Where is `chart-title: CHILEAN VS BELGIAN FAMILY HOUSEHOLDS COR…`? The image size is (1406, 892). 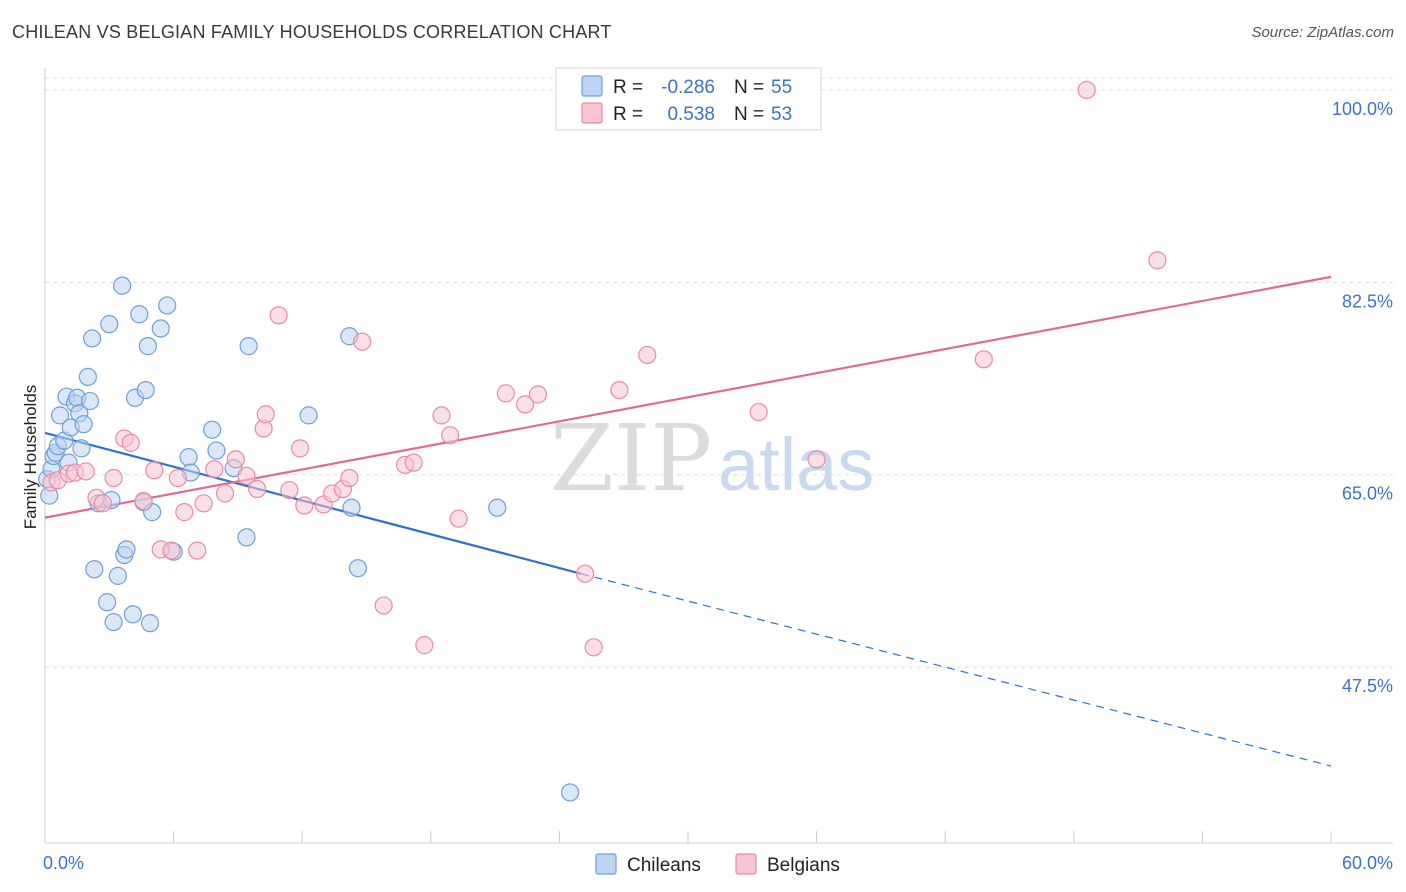
chart-title: CHILEAN VS BELGIAN FAMILY HOUSEHOLDS COR… is located at coordinates (312, 32).